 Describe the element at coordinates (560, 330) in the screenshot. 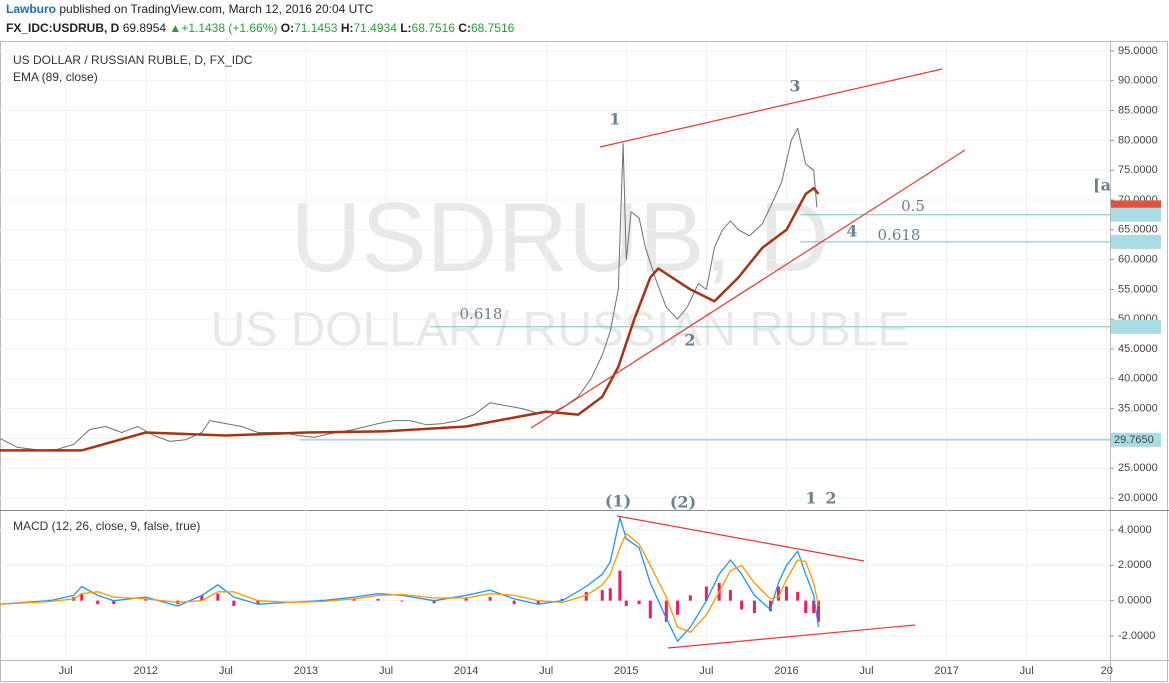

I see `watermark-subtitle: US DOLLAR / RUSSIAN RUBLE` at that location.